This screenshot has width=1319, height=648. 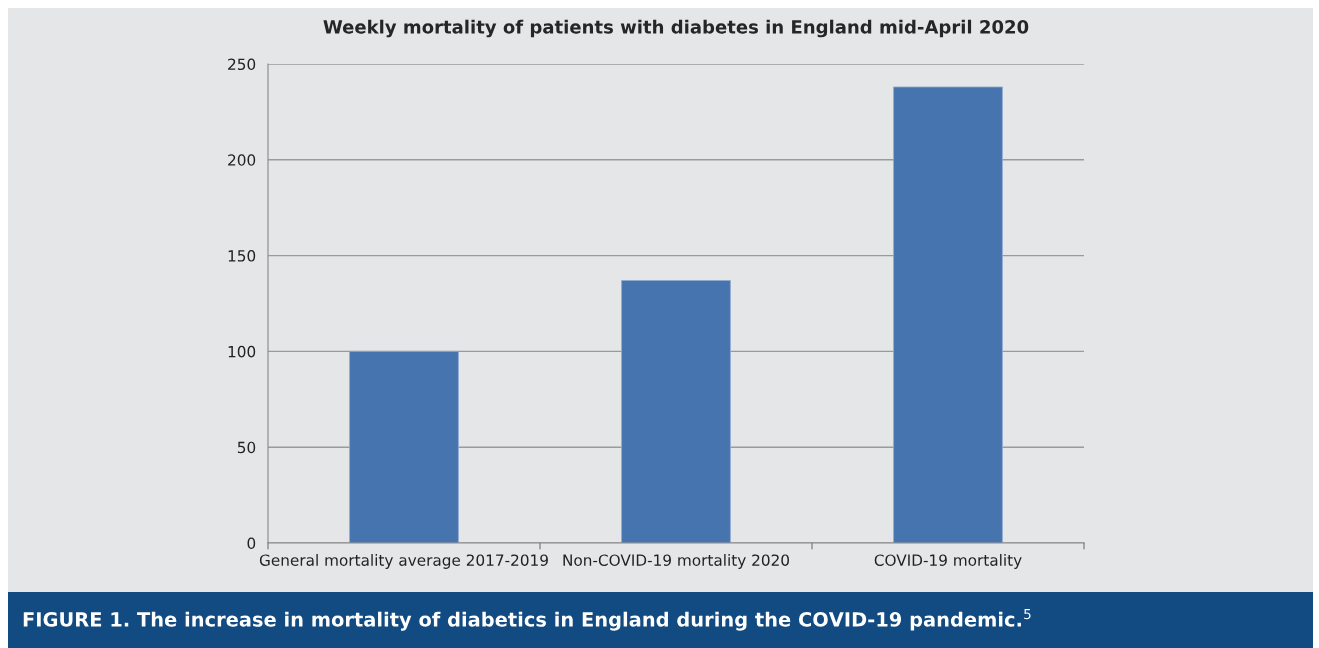 What do you see at coordinates (242, 160) in the screenshot?
I see `y-tick-label: 200` at bounding box center [242, 160].